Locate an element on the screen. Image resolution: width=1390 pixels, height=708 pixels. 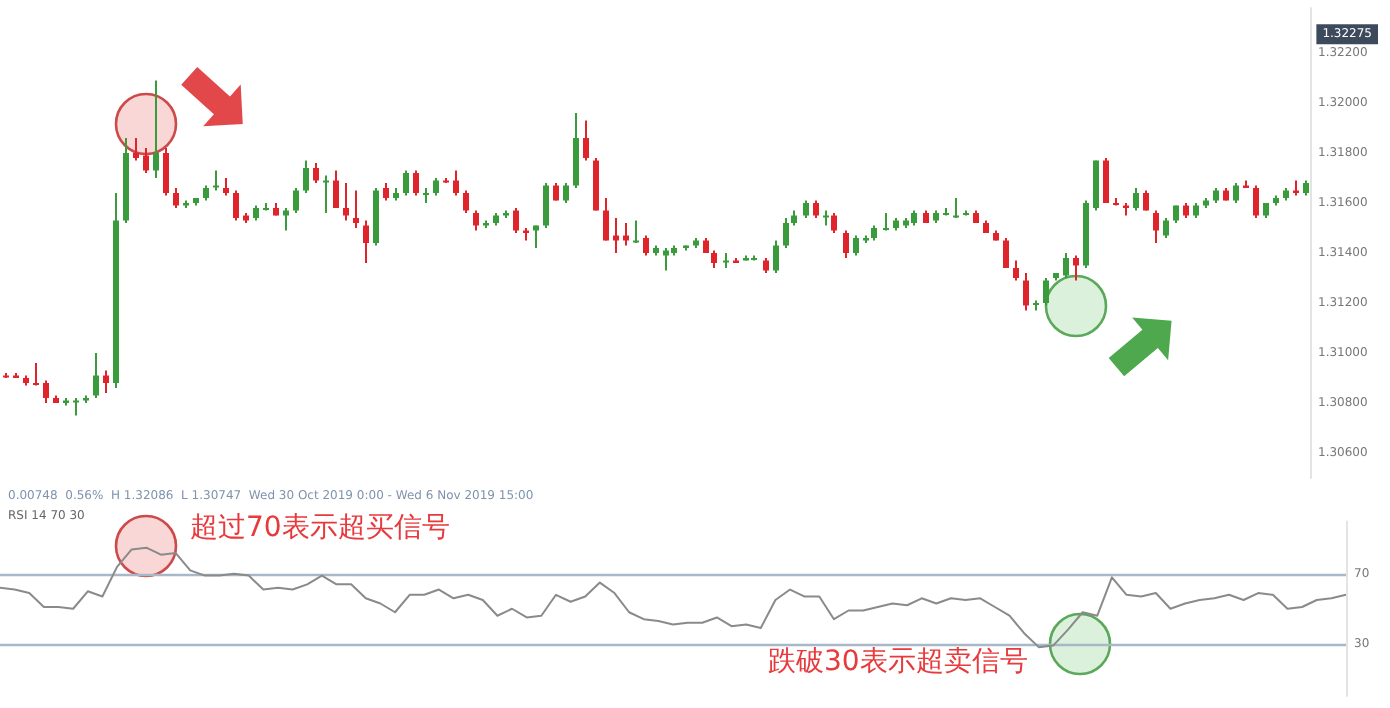
annotation: 跌破30表示超卖信号 is located at coordinates (898, 662).